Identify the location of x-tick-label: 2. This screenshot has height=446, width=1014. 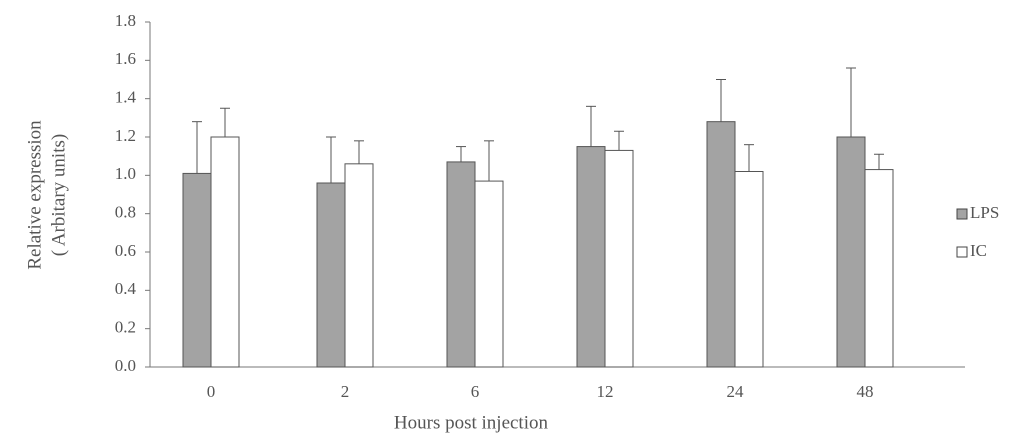
(345, 391).